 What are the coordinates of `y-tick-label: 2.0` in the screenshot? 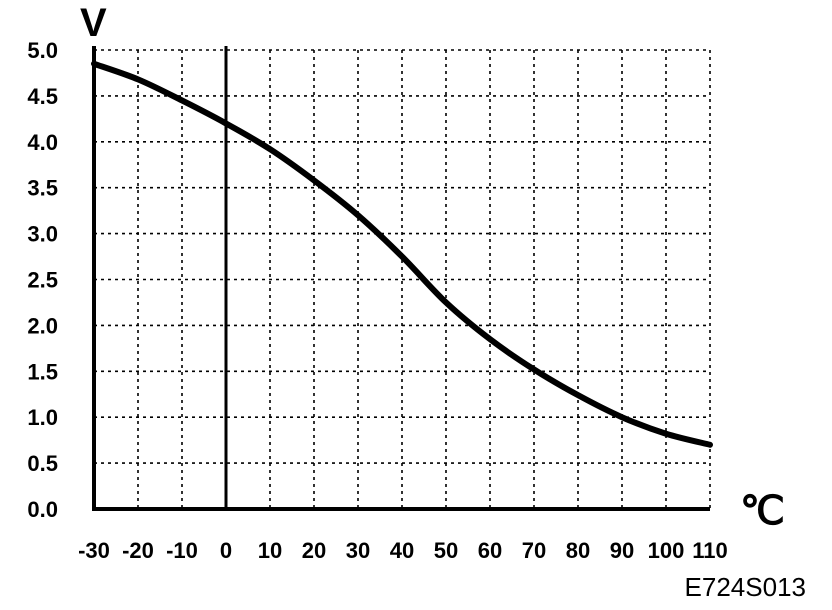 It's located at (42, 325).